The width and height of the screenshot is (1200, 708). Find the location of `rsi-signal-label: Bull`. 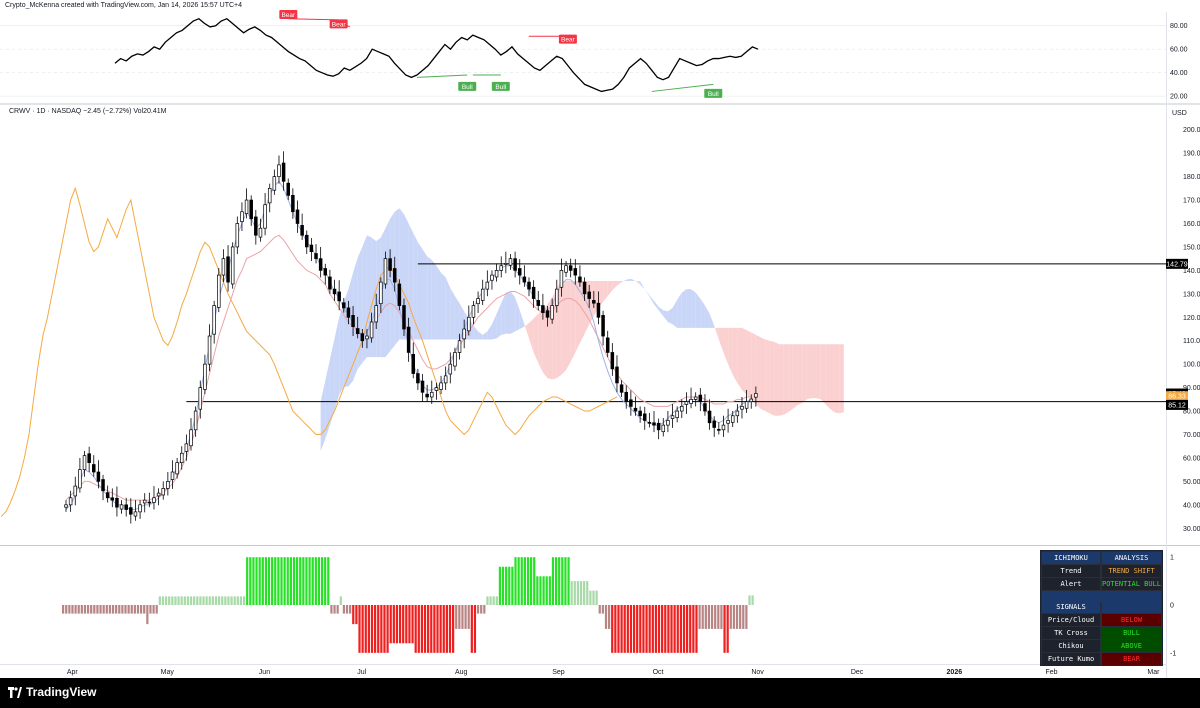

rsi-signal-label: Bull is located at coordinates (713, 94).